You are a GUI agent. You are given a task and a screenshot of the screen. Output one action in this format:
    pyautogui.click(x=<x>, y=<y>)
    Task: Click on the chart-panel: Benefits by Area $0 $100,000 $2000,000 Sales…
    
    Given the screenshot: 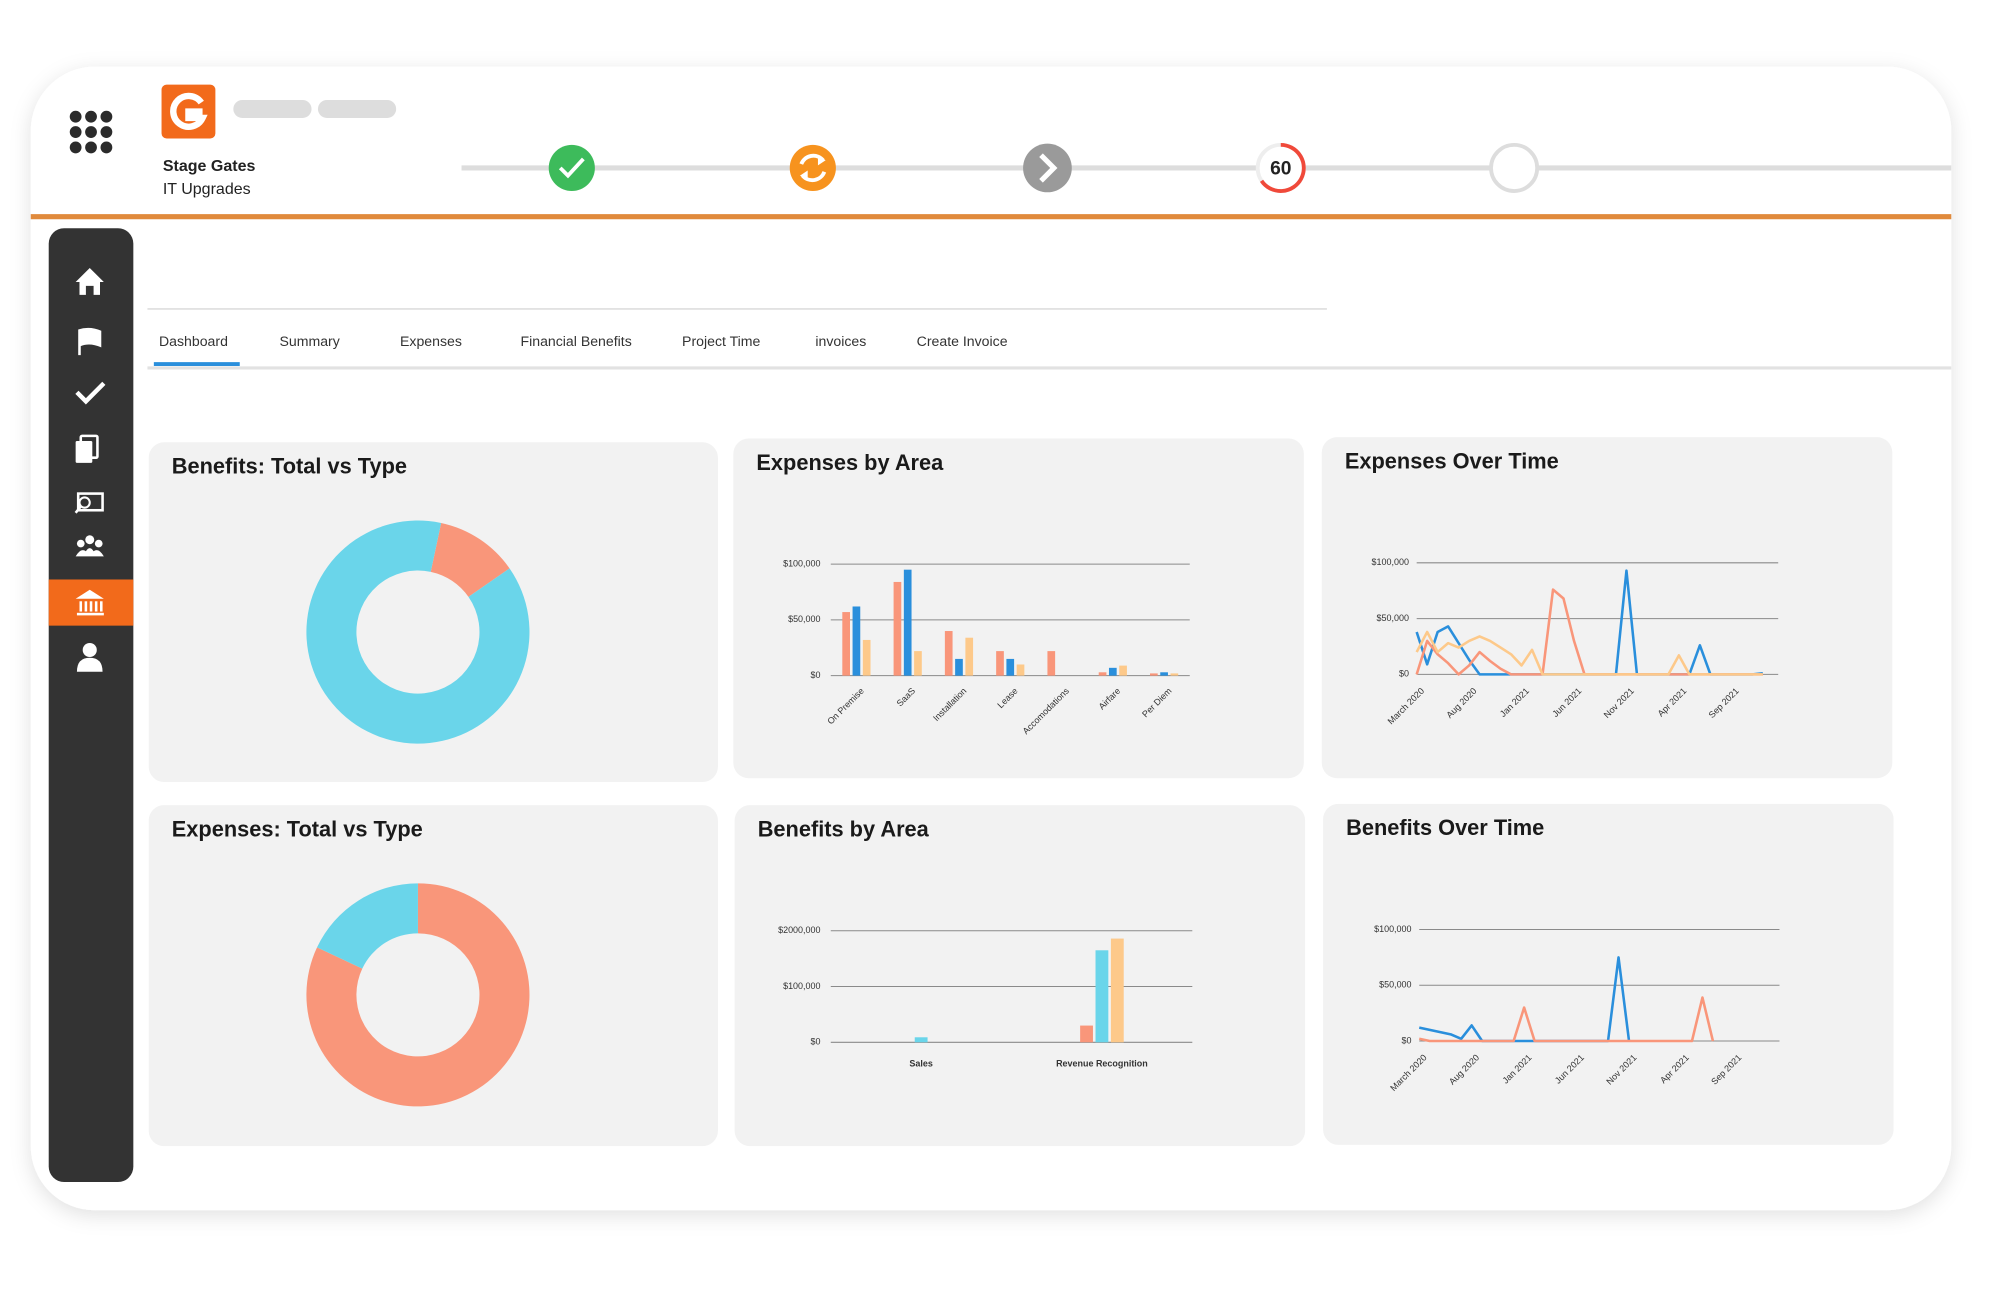 What is the action you would take?
    pyautogui.click(x=1020, y=976)
    